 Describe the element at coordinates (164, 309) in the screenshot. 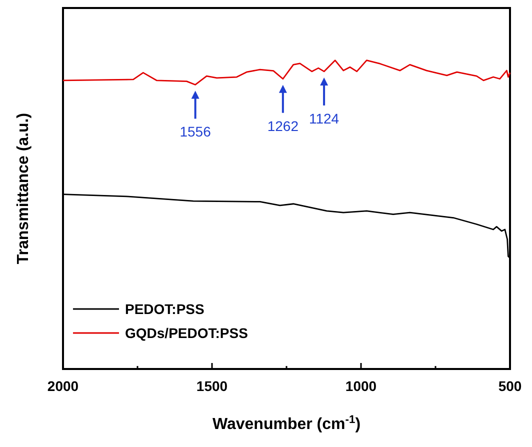

I see `legend-label: PEDOT:PSS` at that location.